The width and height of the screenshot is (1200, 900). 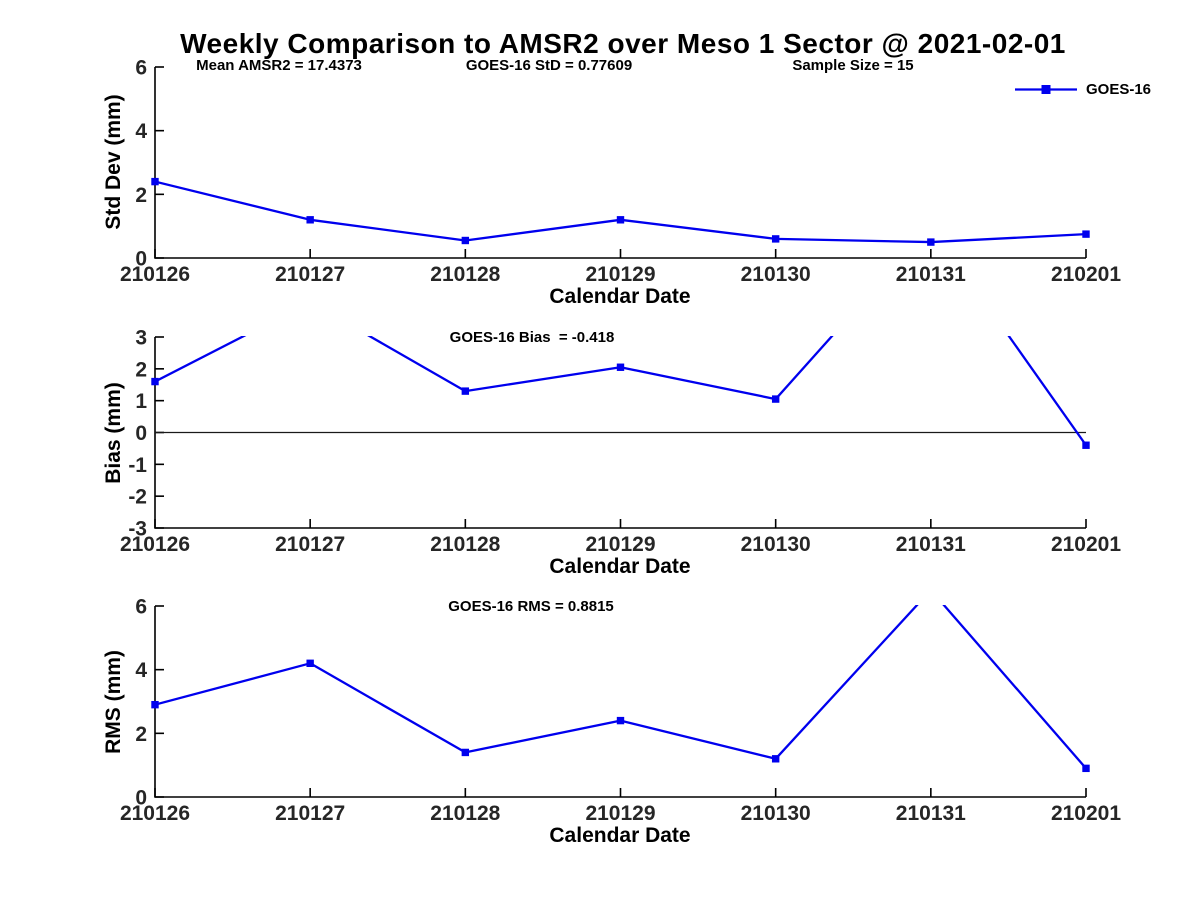 What do you see at coordinates (113, 702) in the screenshot?
I see `ylabel-rms: RMS (mm)` at bounding box center [113, 702].